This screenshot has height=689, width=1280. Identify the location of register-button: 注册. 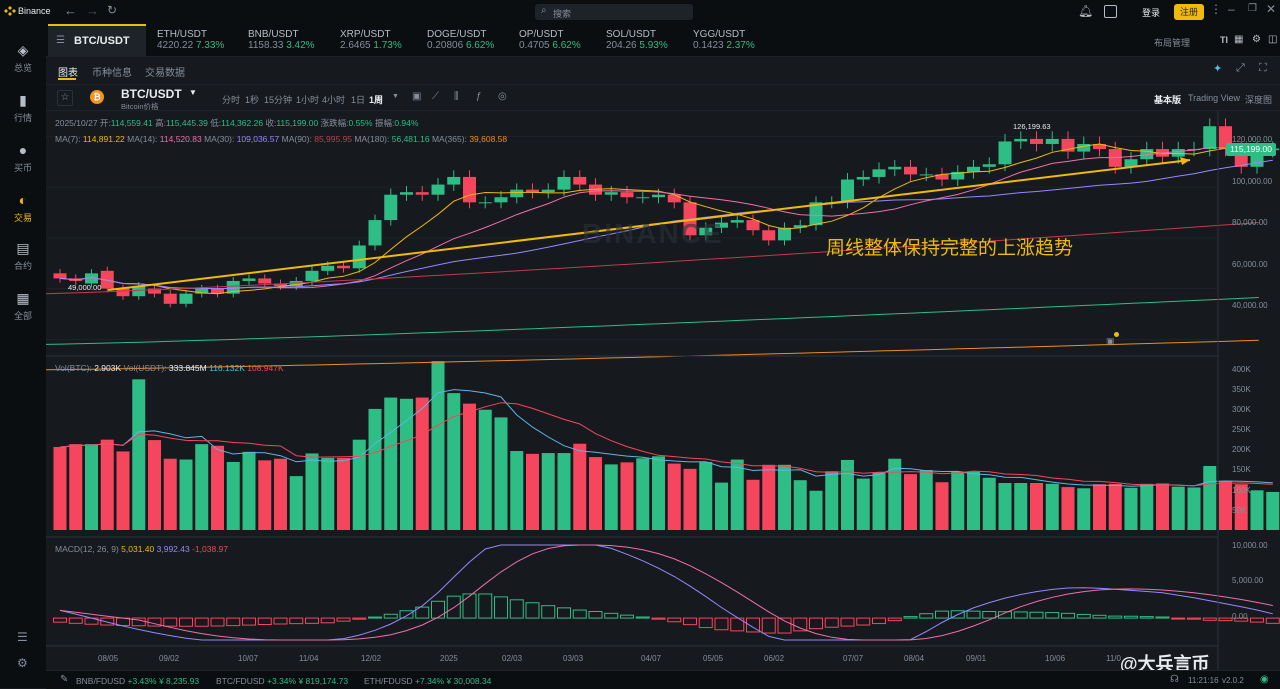
(1189, 12).